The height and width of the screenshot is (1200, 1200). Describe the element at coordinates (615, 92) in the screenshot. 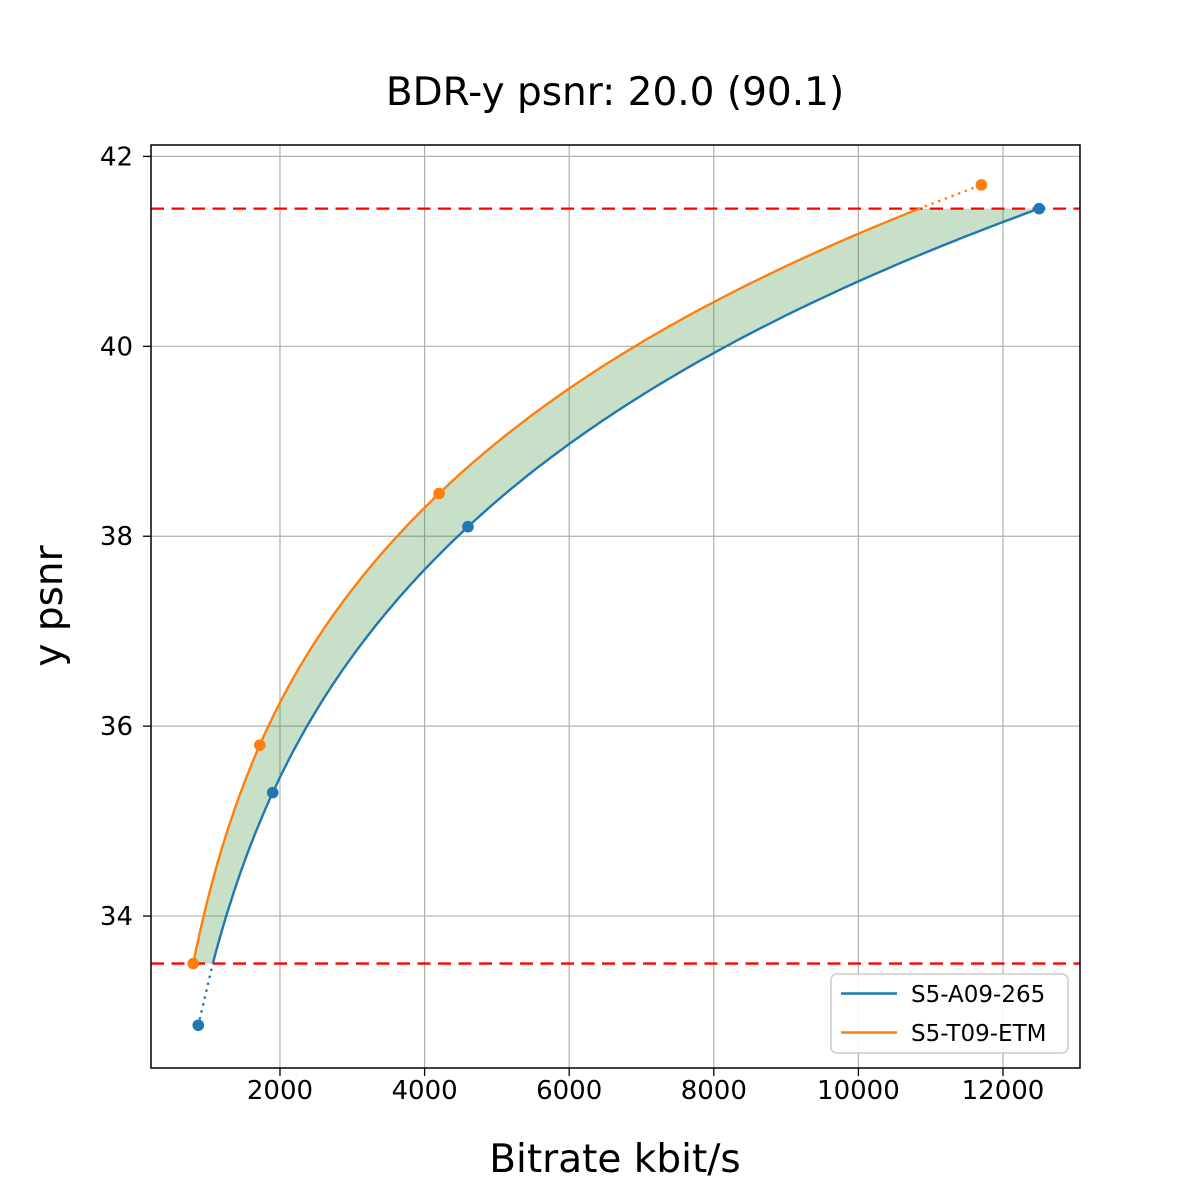

I see `chart-title: BDR-y psnr: 20.0 (90.1)` at that location.